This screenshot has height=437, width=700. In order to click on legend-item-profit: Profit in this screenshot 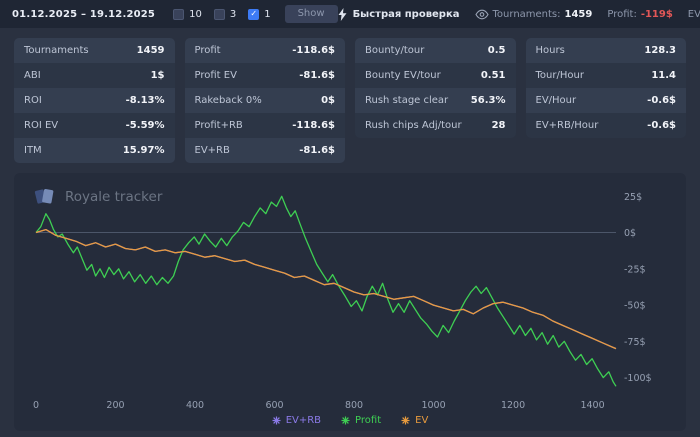, I will do `click(361, 420)`.